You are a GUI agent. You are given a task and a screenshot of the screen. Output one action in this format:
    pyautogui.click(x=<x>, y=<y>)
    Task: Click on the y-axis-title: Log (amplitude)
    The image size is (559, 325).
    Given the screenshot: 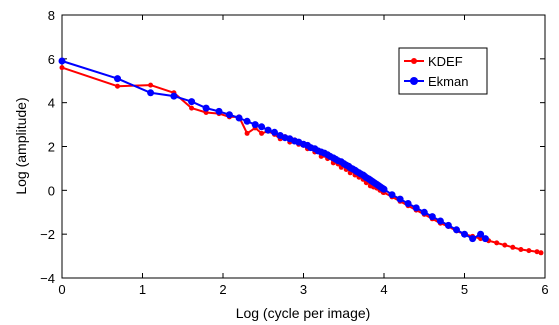 What is the action you would take?
    pyautogui.click(x=21, y=145)
    